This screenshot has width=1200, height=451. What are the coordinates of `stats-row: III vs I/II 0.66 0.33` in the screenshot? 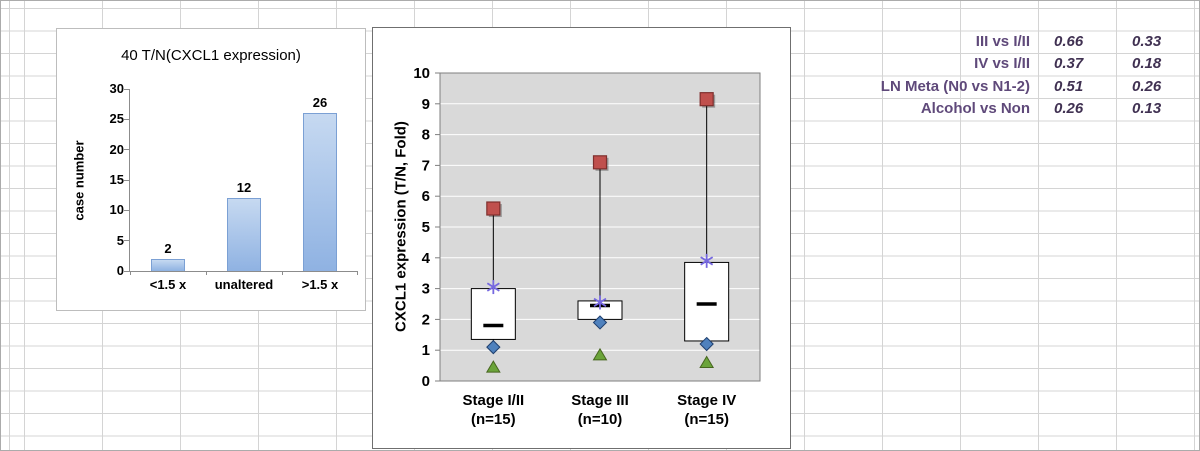 It's located at (877, 41).